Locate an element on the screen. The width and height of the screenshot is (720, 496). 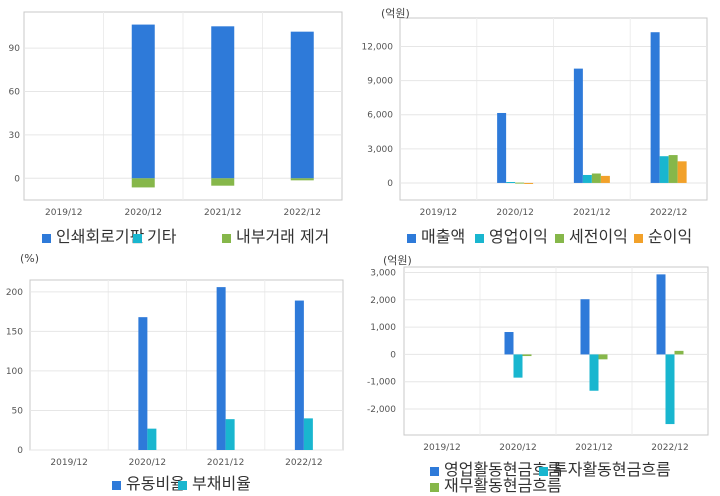
legend-label: 영업이익 is located at coordinates (518, 236).